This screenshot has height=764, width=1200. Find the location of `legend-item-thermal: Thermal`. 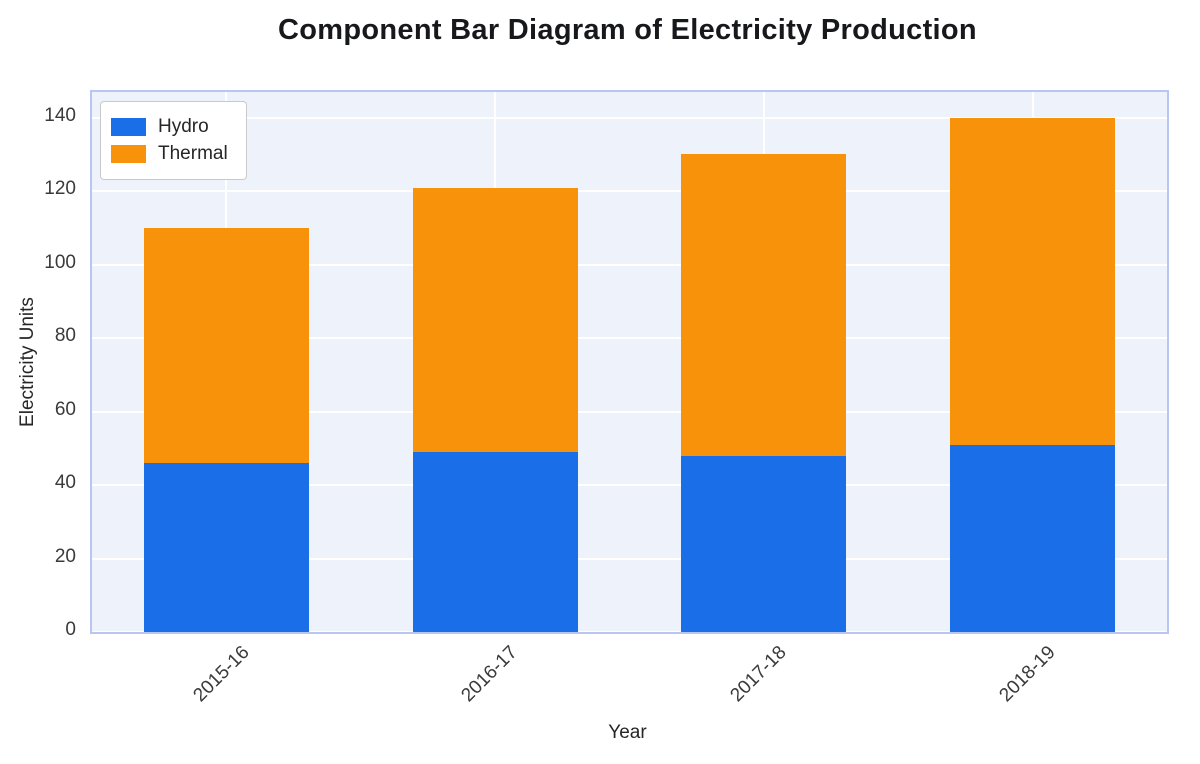

legend-item-thermal: Thermal is located at coordinates (169, 154).